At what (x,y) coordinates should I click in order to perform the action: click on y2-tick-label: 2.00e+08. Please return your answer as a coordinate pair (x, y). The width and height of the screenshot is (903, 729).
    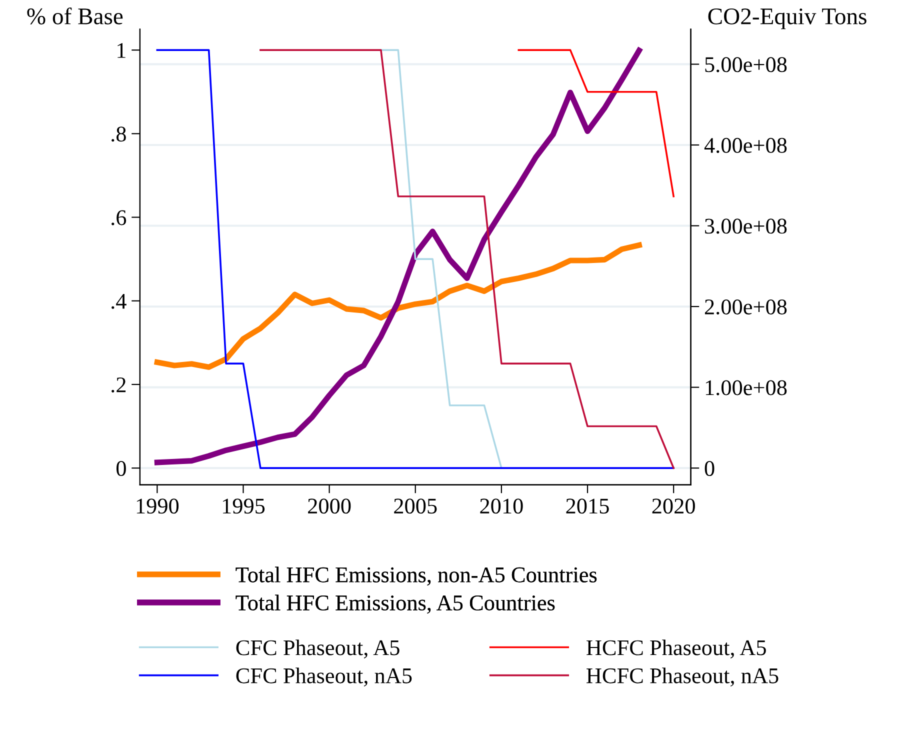
    Looking at the image, I should click on (745, 307).